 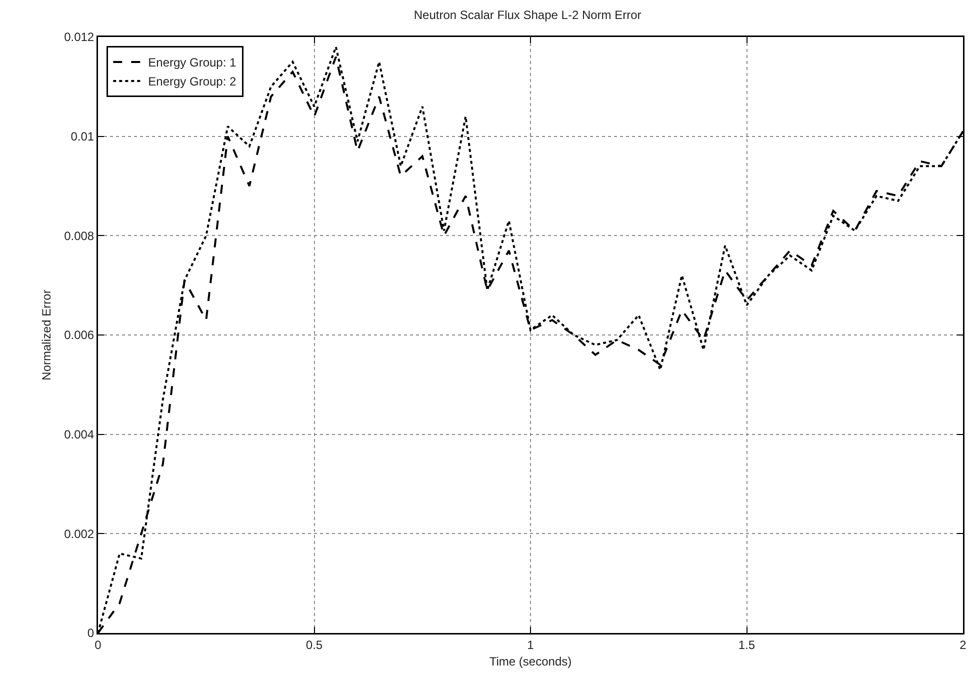 What do you see at coordinates (192, 81) in the screenshot?
I see `legend-label: Energy Group: 2` at bounding box center [192, 81].